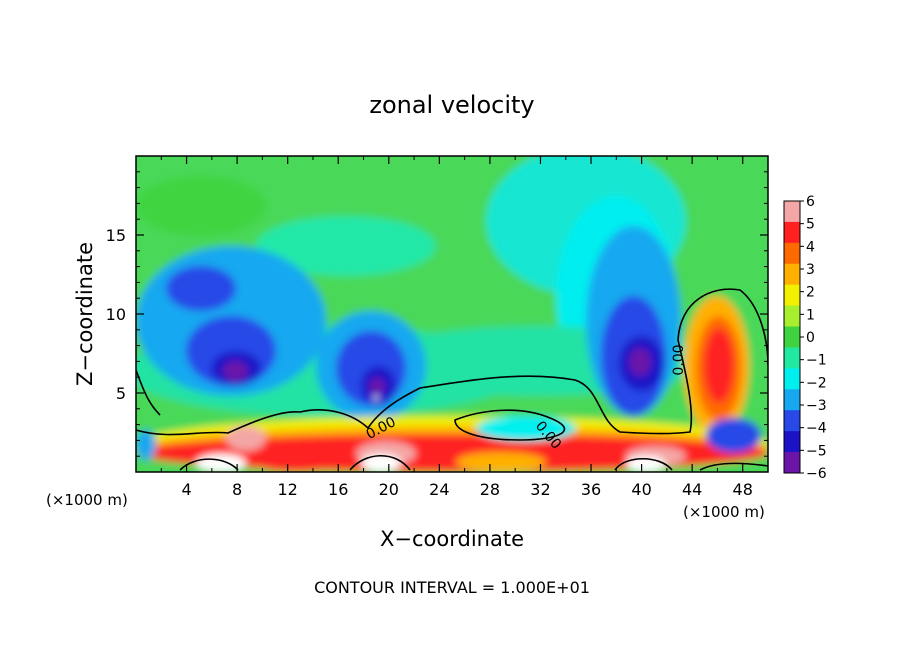 Image resolution: width=904 pixels, height=654 pixels. Describe the element at coordinates (743, 489) in the screenshot. I see `x-tick-label: 48` at that location.